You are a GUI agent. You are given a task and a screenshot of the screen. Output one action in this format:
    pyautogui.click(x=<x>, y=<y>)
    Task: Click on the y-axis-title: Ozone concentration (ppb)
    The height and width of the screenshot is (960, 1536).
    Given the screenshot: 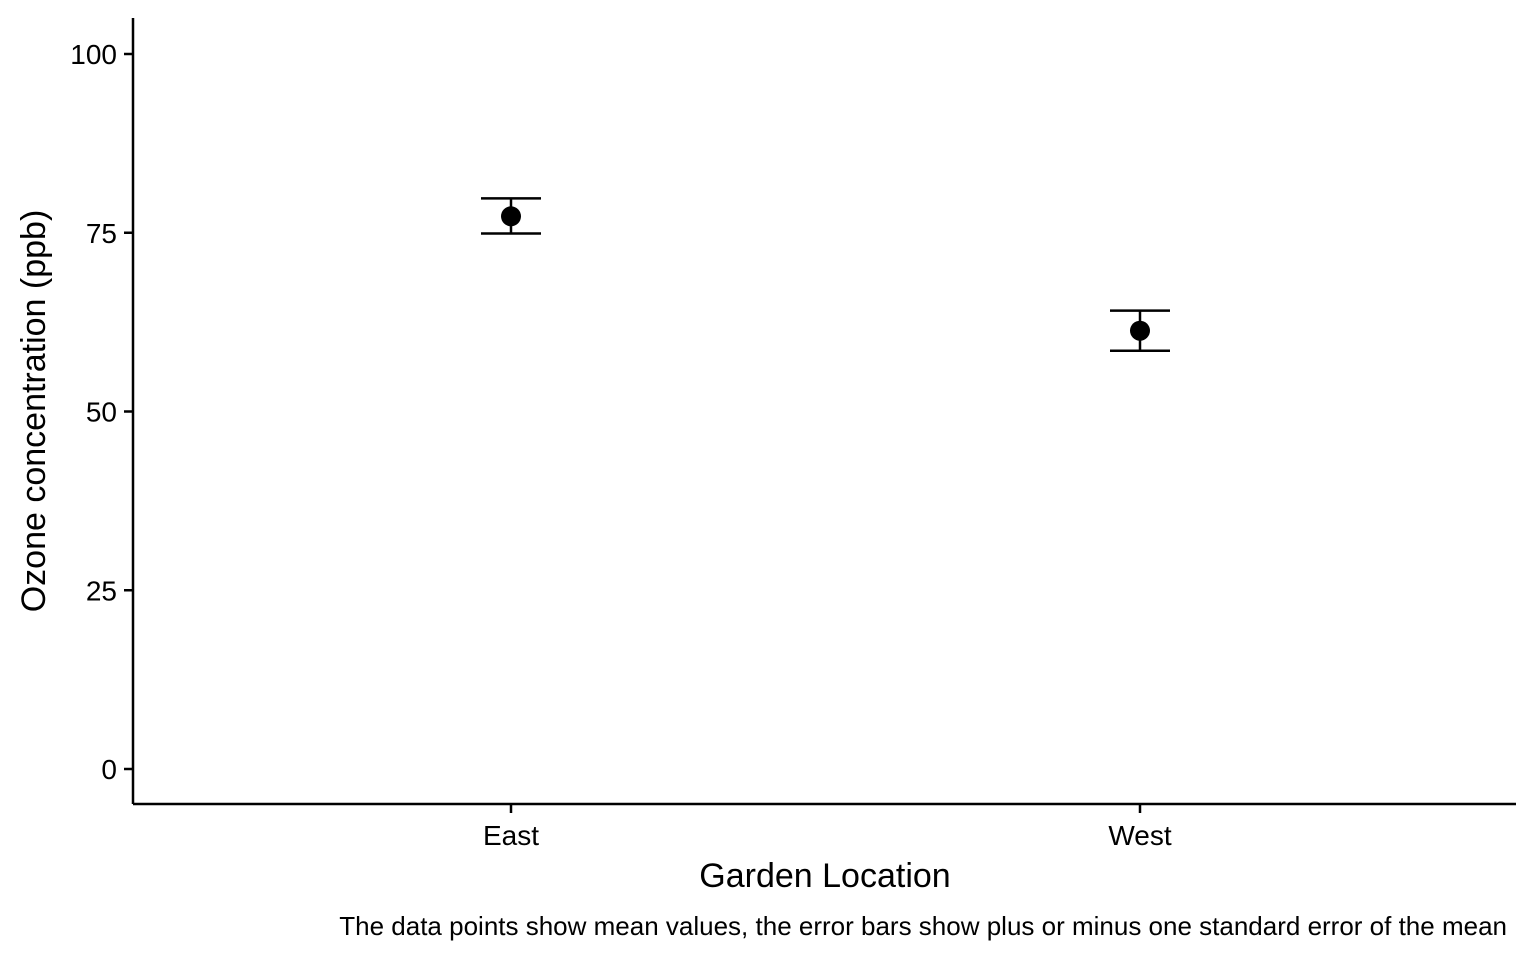 What is the action you would take?
    pyautogui.click(x=34, y=411)
    